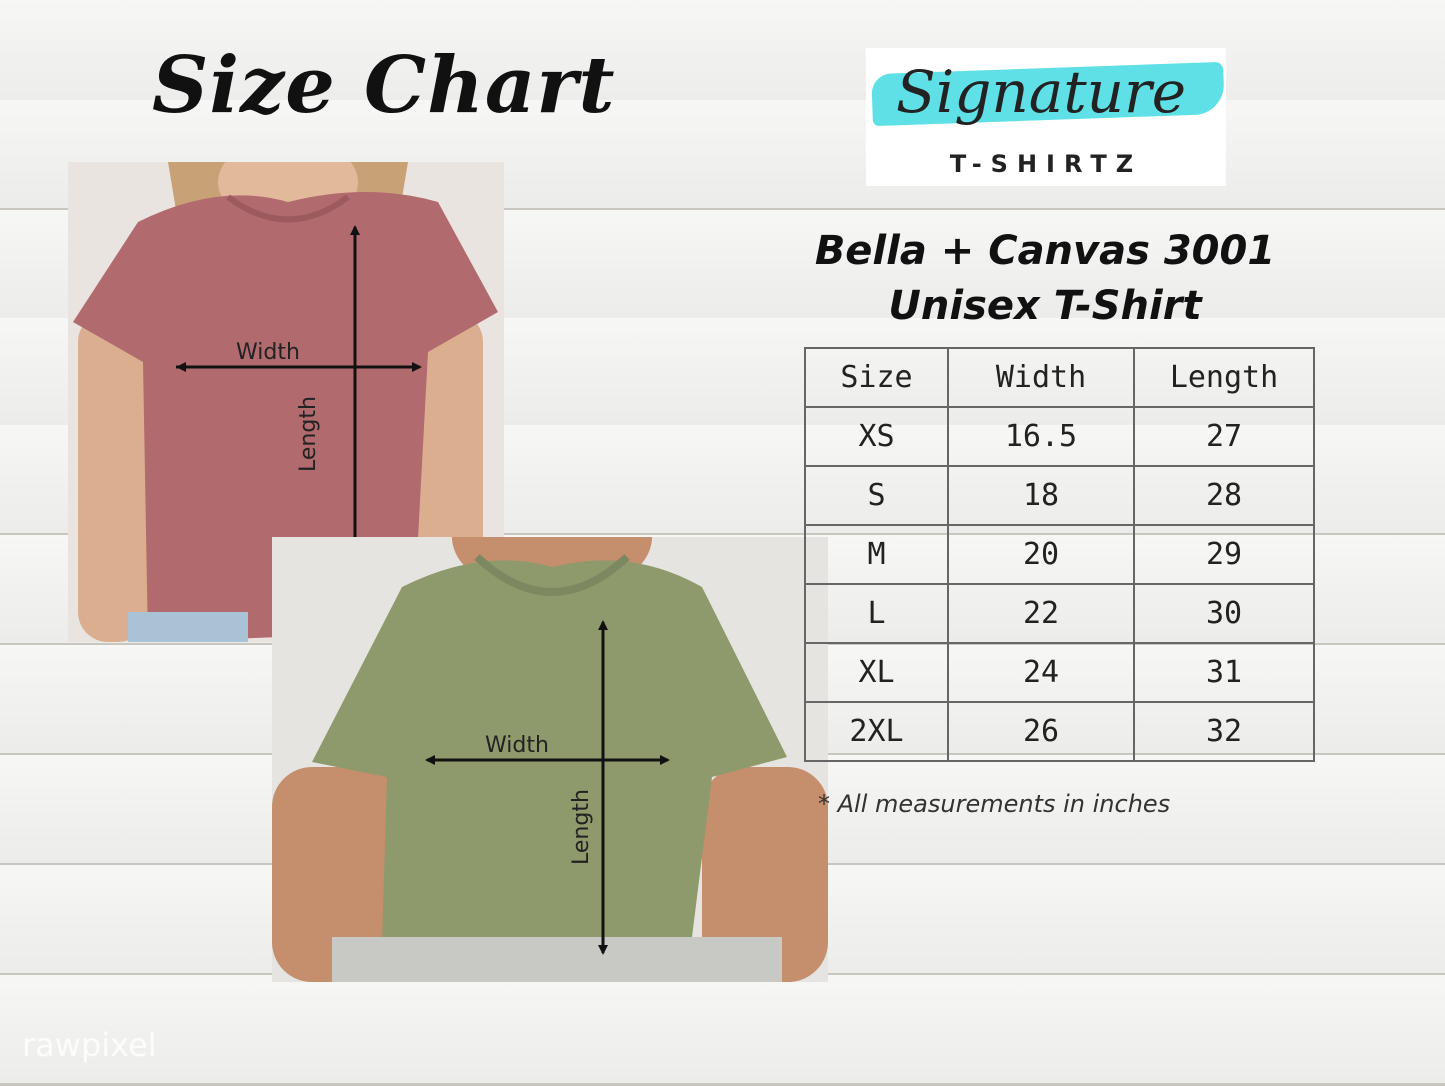 The width and height of the screenshot is (1445, 1086). Describe the element at coordinates (876, 672) in the screenshot. I see `cell-size: XL` at that location.